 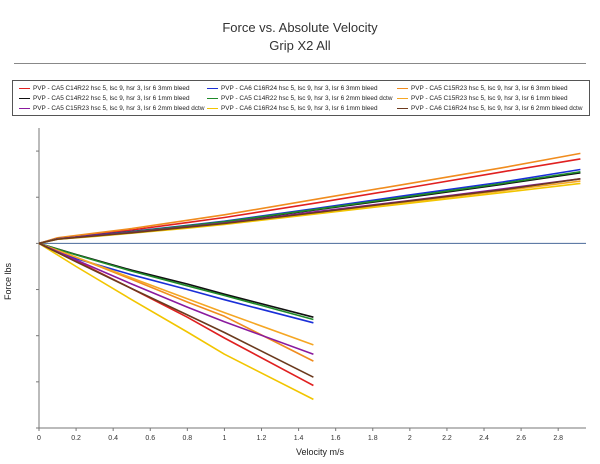 I want to click on title-divider, so click(x=300, y=63).